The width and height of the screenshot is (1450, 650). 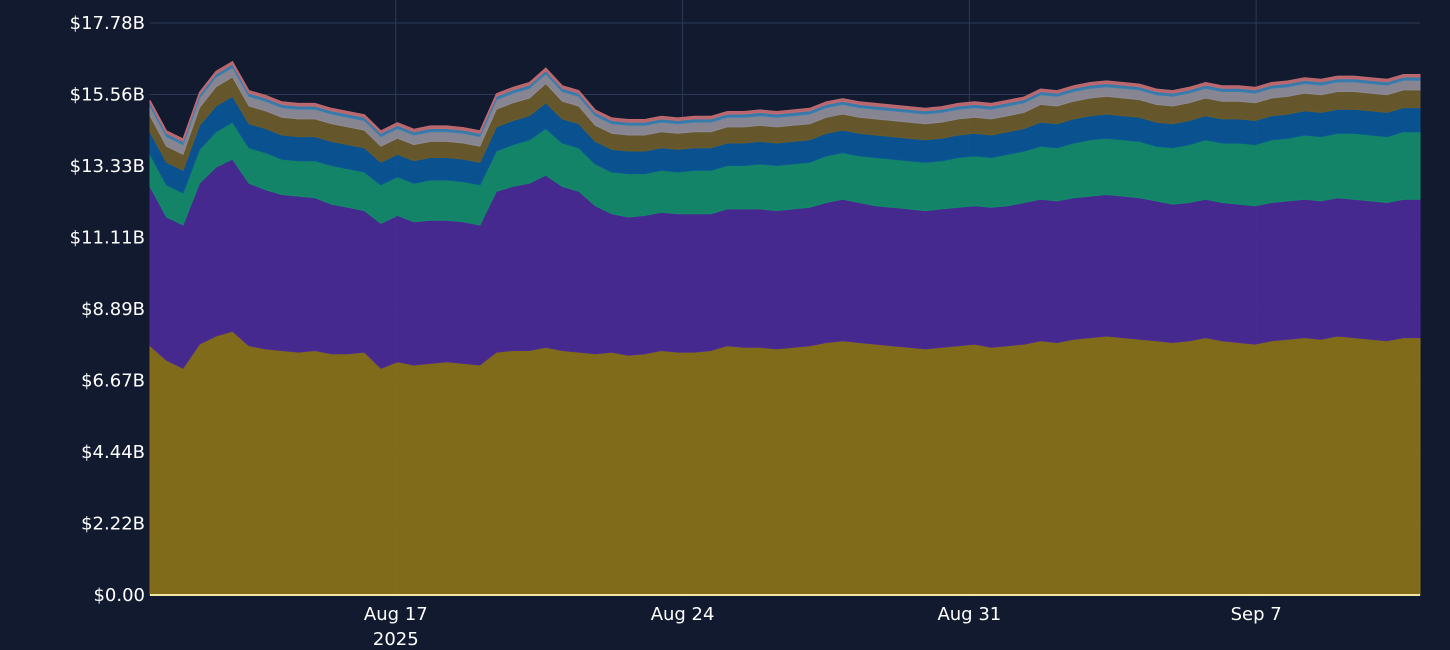 I want to click on y-tick-label: $15.56B, so click(x=107, y=95).